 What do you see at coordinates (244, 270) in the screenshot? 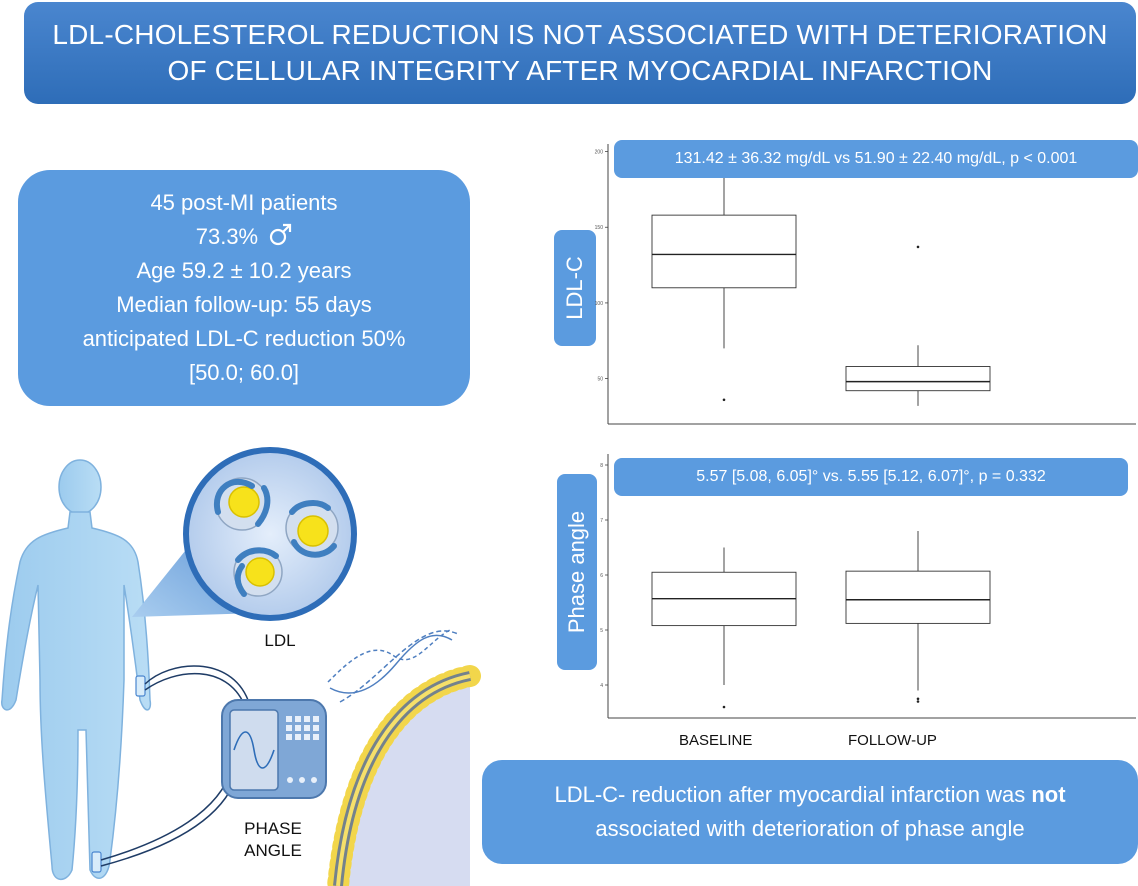
I see `age-text: Age 59.2 ± 10.2 years` at bounding box center [244, 270].